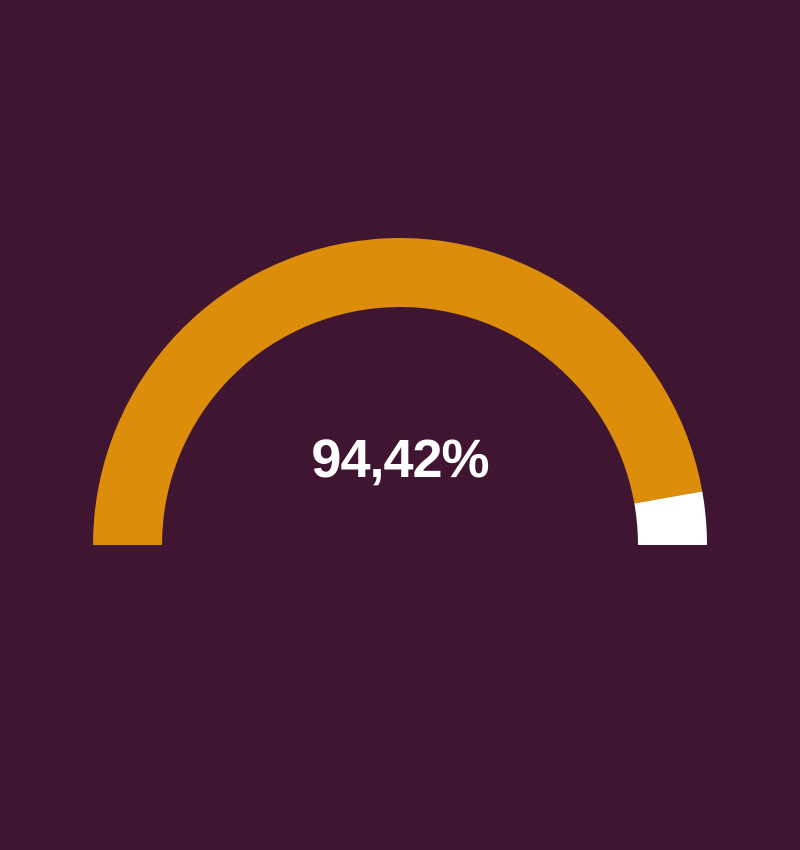  What do you see at coordinates (670, 518) in the screenshot?
I see `gauge-segment-remainder` at bounding box center [670, 518].